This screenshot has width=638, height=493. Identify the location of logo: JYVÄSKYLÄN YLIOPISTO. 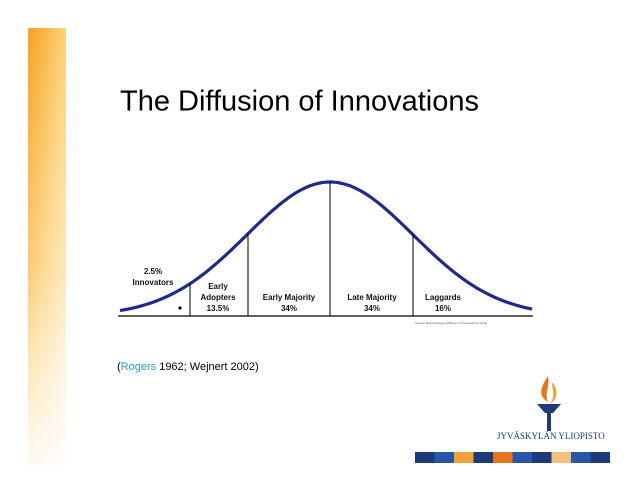
(551, 408).